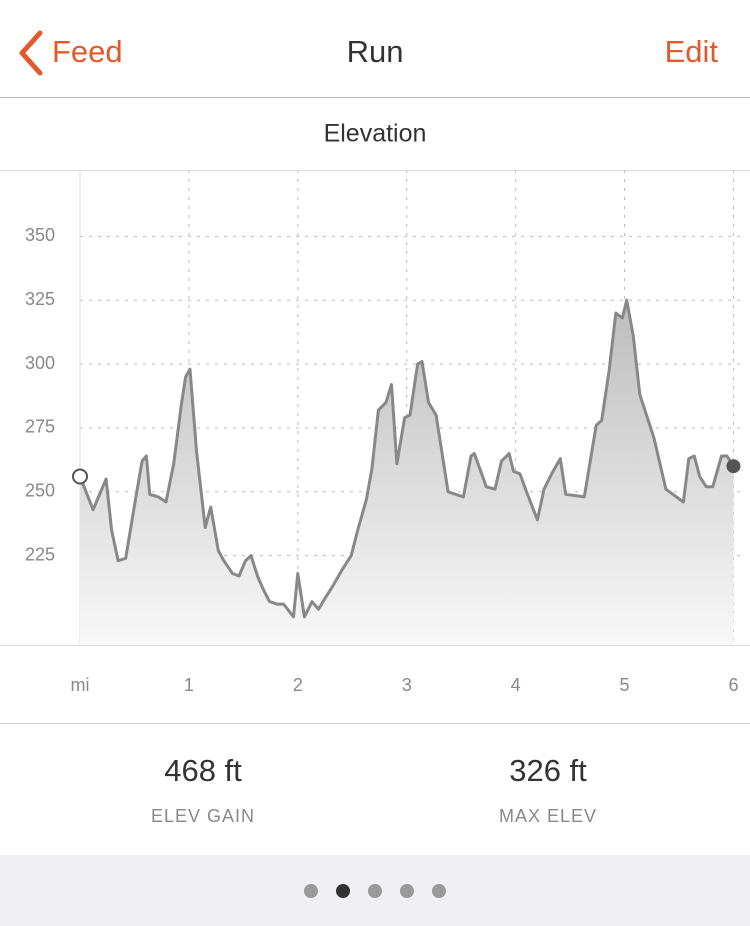  I want to click on edit-button: Edit, so click(692, 51).